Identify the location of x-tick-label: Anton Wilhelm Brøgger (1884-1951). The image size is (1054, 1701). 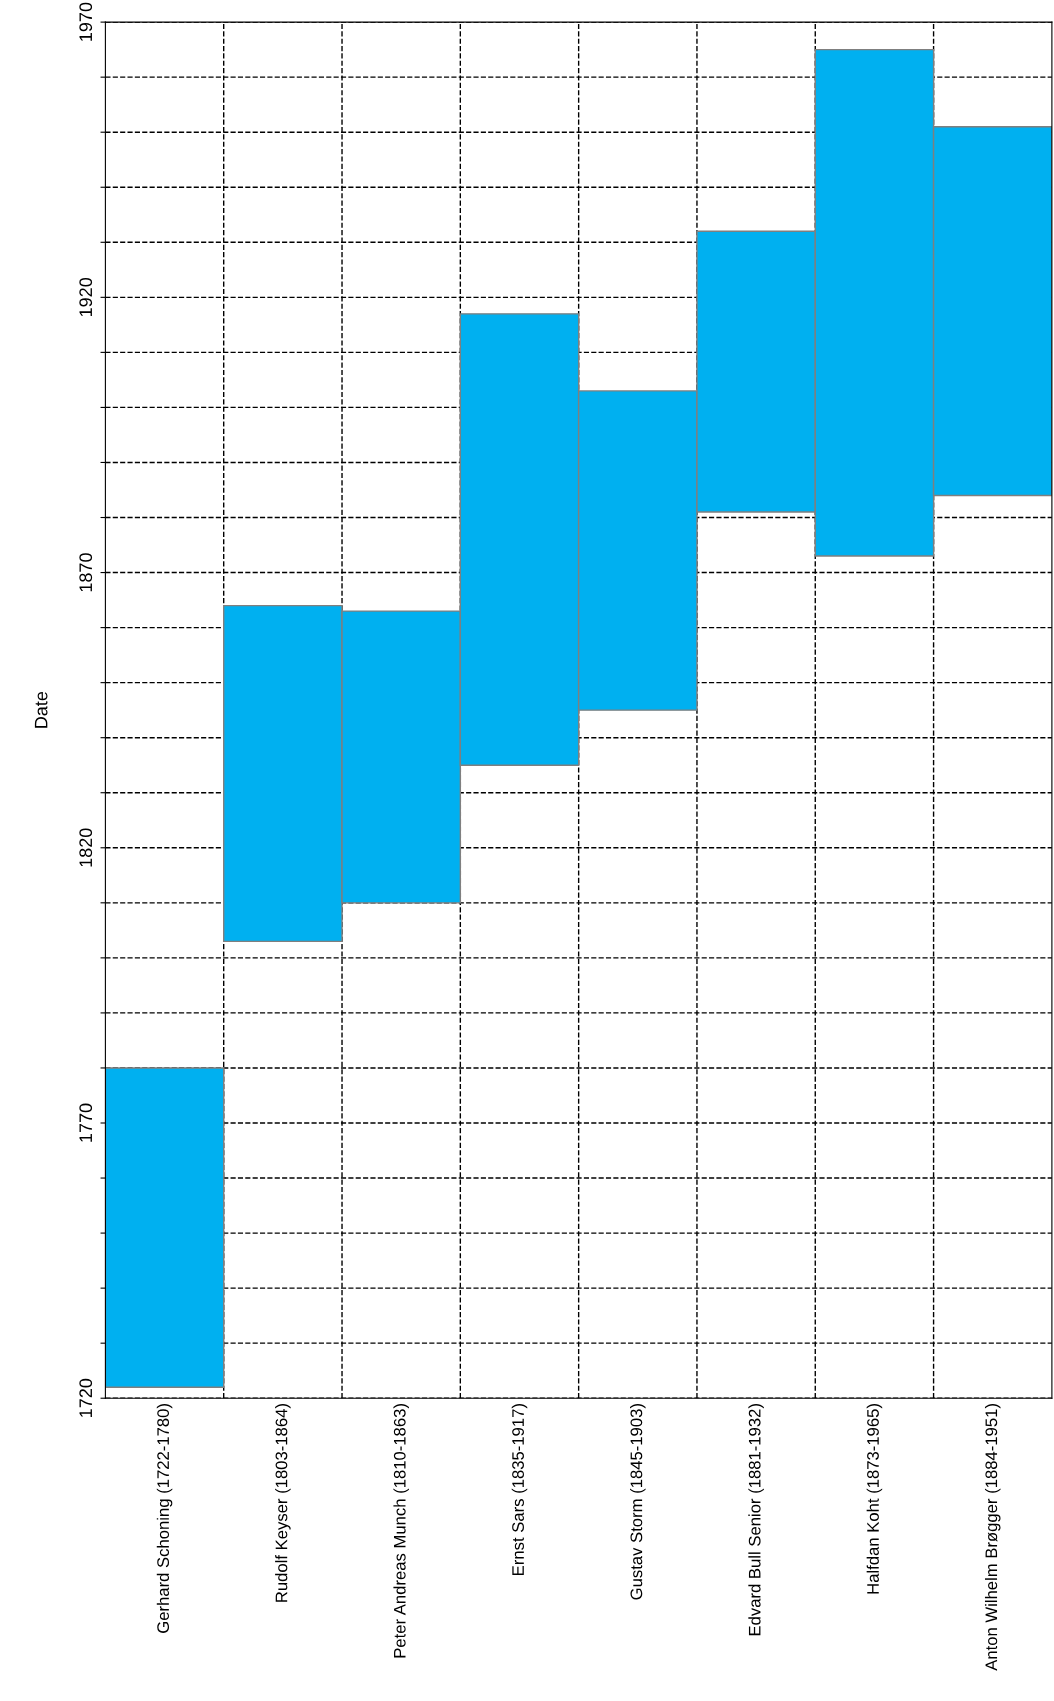
(992, 1537).